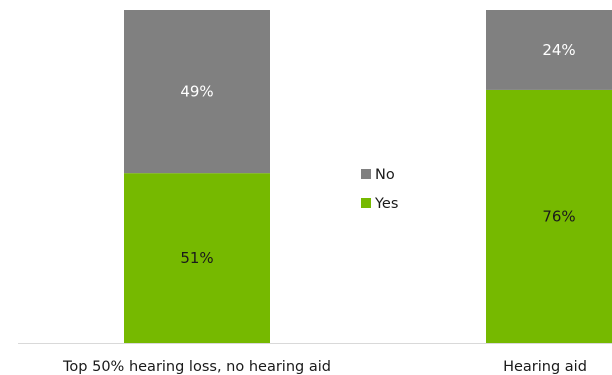  I want to click on data-label-no-0: 49%, so click(196, 92).